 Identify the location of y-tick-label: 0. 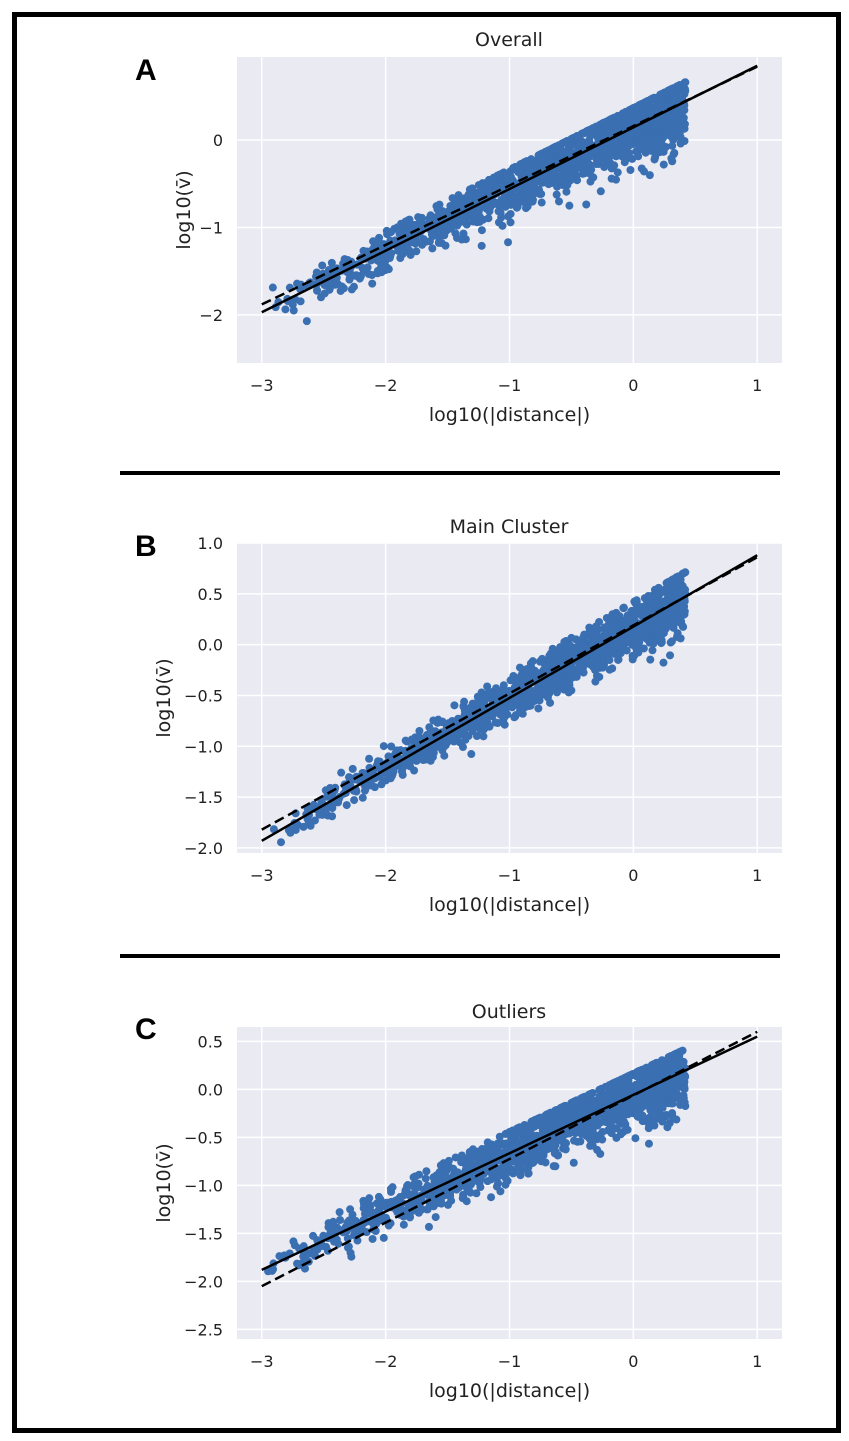
(218, 140).